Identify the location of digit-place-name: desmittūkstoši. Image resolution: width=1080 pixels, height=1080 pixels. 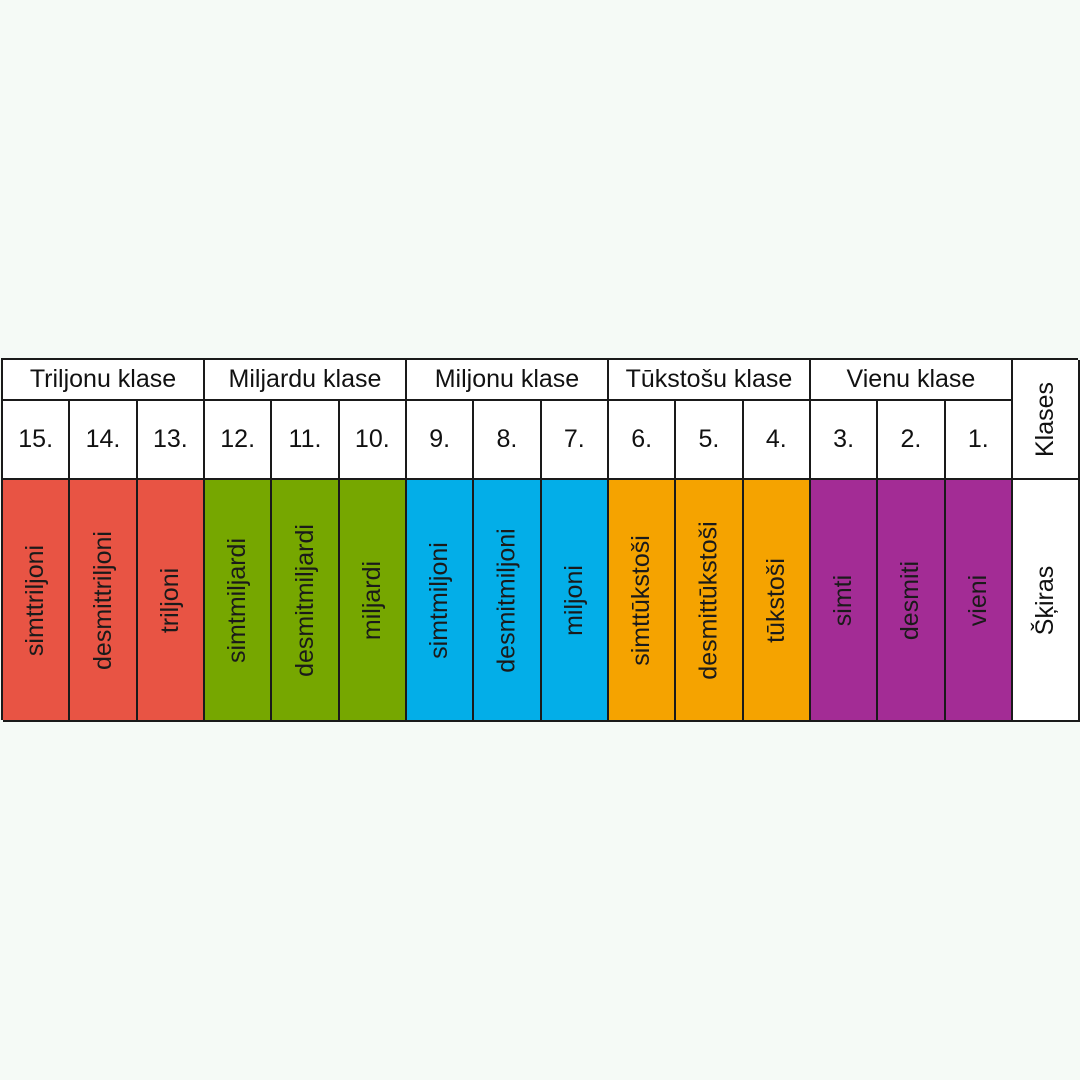
(708, 600).